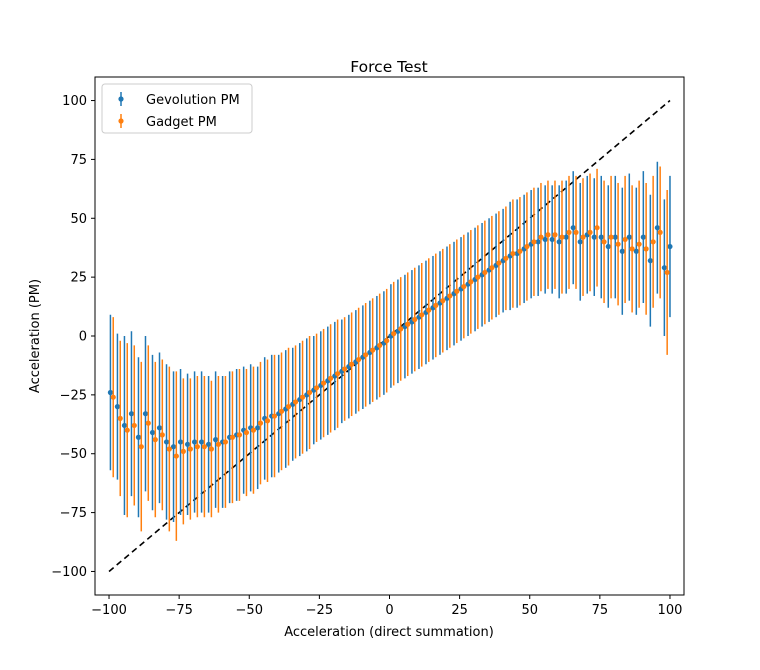  I want to click on x-axis-label: Acceleration (direct summation), so click(389, 632).